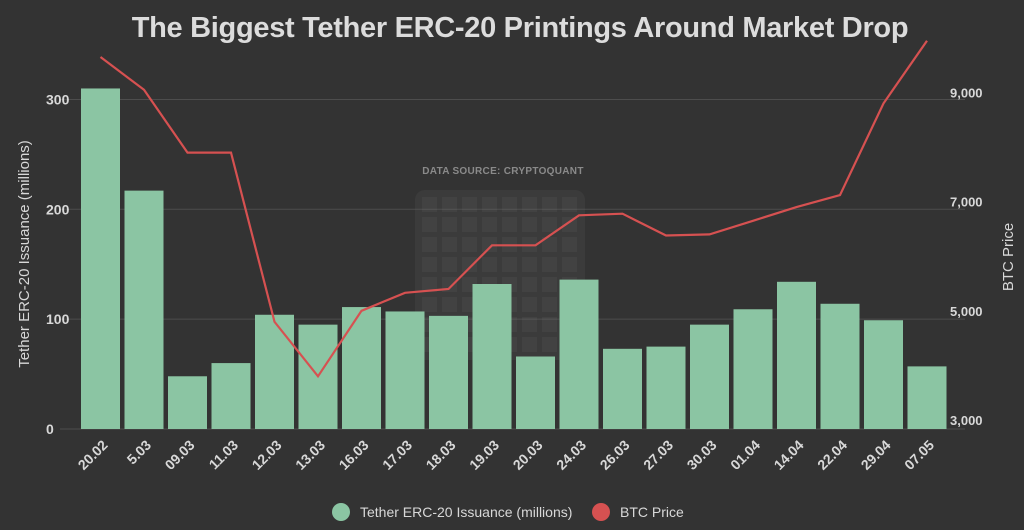  Describe the element at coordinates (966, 420) in the screenshot. I see `y2-tick-label: 3,000` at that location.